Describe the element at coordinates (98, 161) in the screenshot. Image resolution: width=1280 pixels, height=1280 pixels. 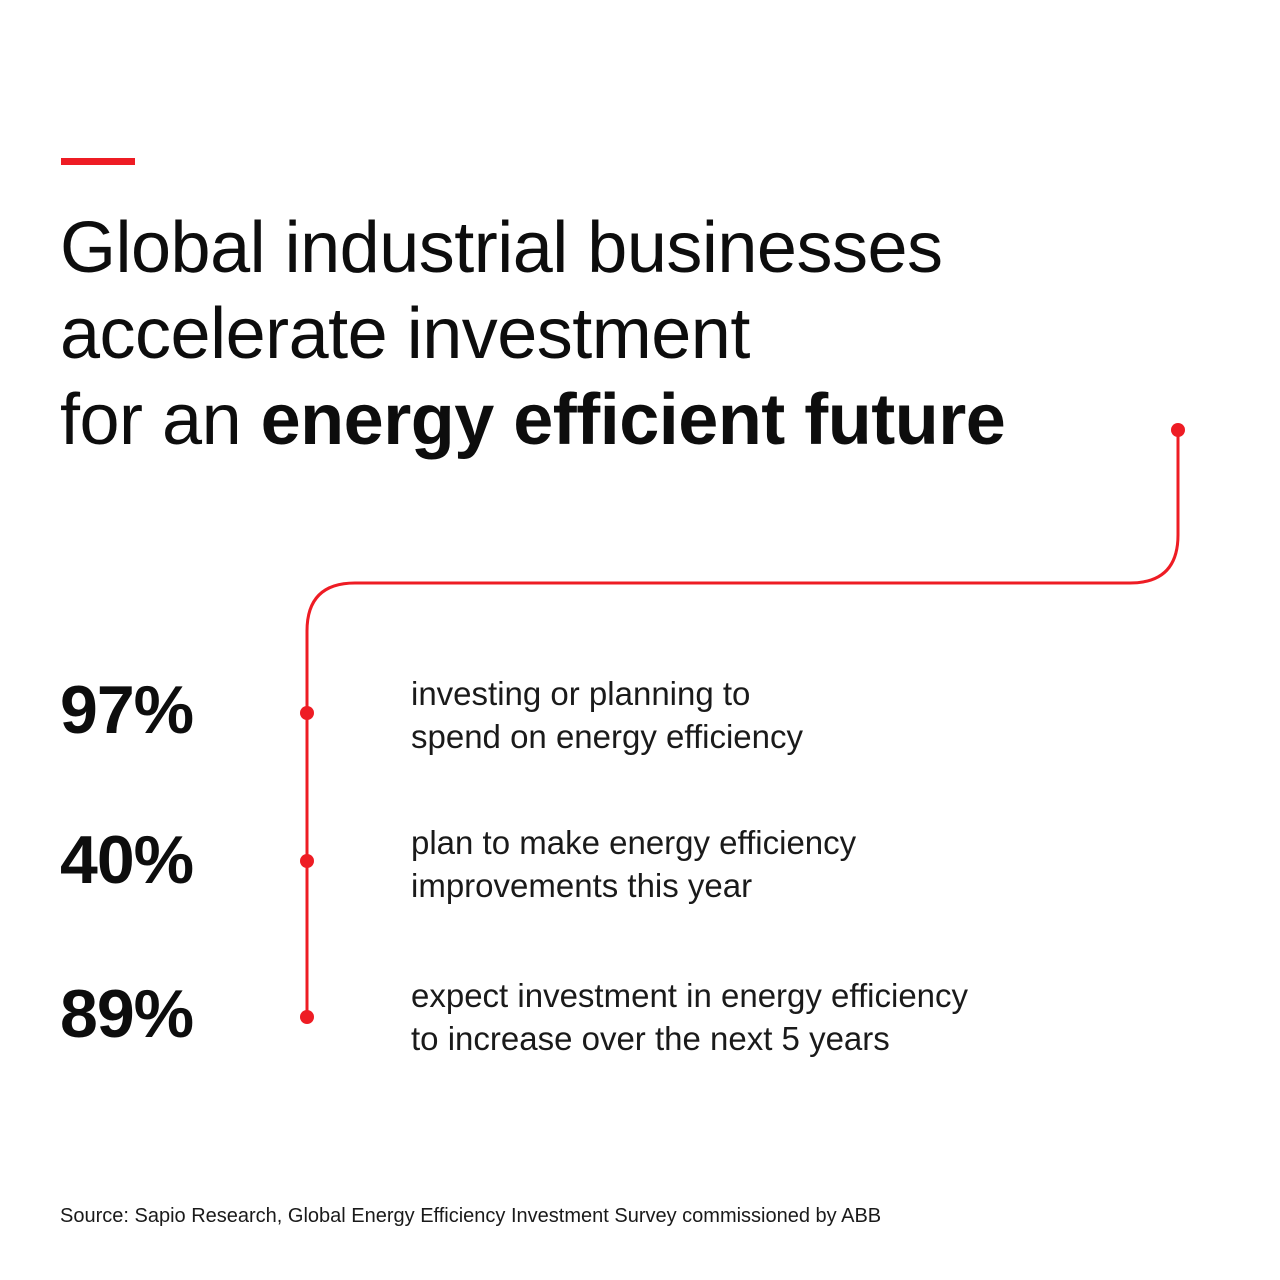
I see `accent-bar` at that location.